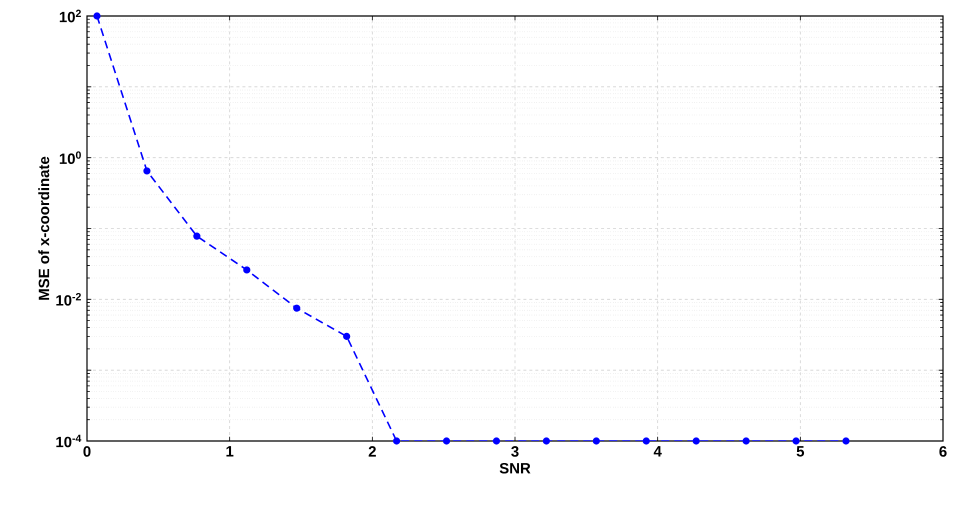  What do you see at coordinates (943, 451) in the screenshot?
I see `x-tick-label: 6` at bounding box center [943, 451].